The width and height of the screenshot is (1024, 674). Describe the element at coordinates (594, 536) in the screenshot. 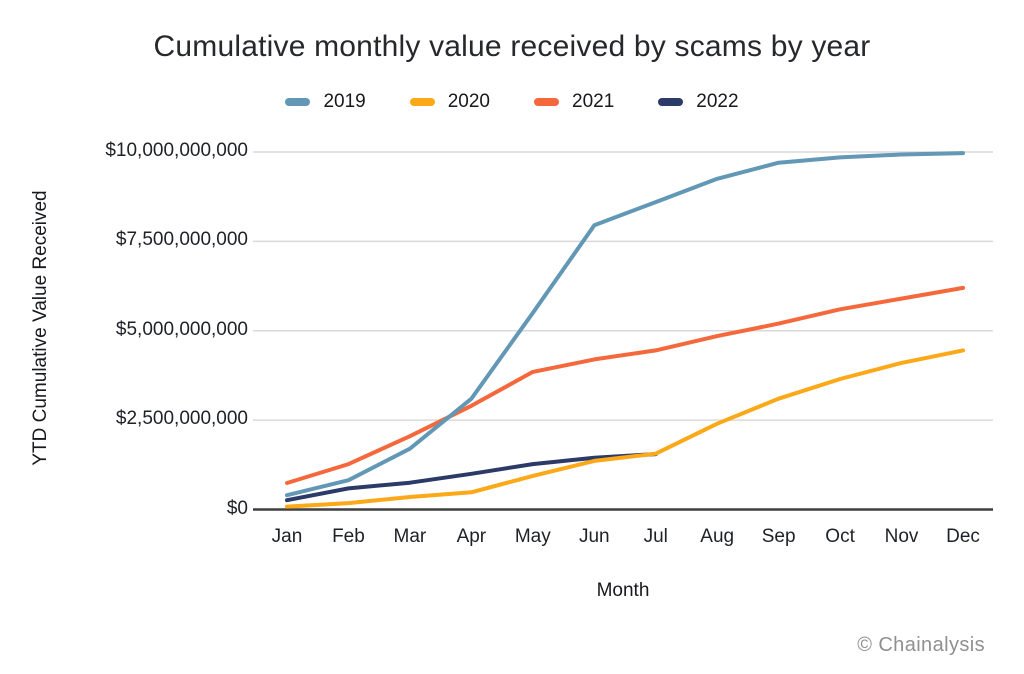

I see `x-tick-label: Jun` at that location.